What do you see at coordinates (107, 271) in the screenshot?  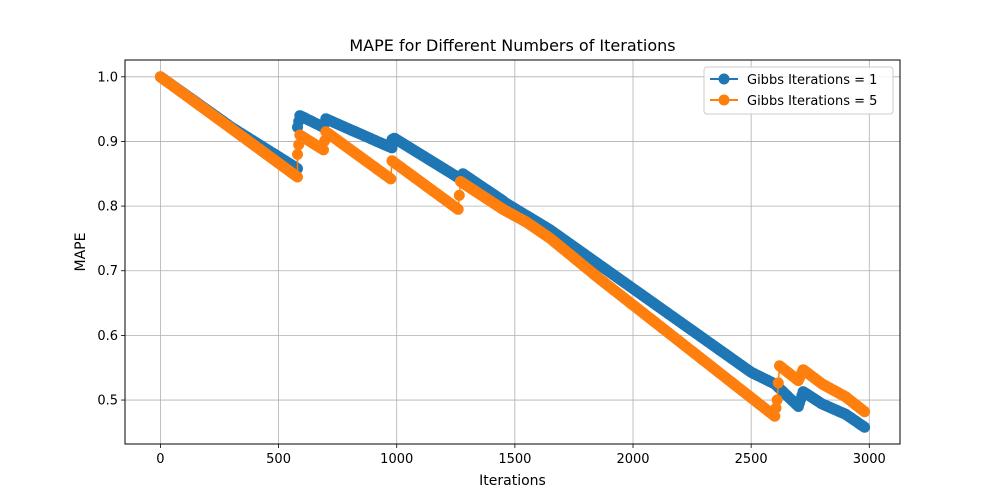 I see `y-tick-label: 0.7` at bounding box center [107, 271].